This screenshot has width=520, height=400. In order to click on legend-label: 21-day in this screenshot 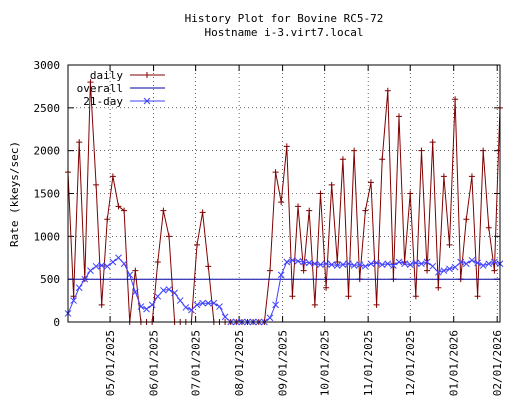, I will do `click(103, 101)`.